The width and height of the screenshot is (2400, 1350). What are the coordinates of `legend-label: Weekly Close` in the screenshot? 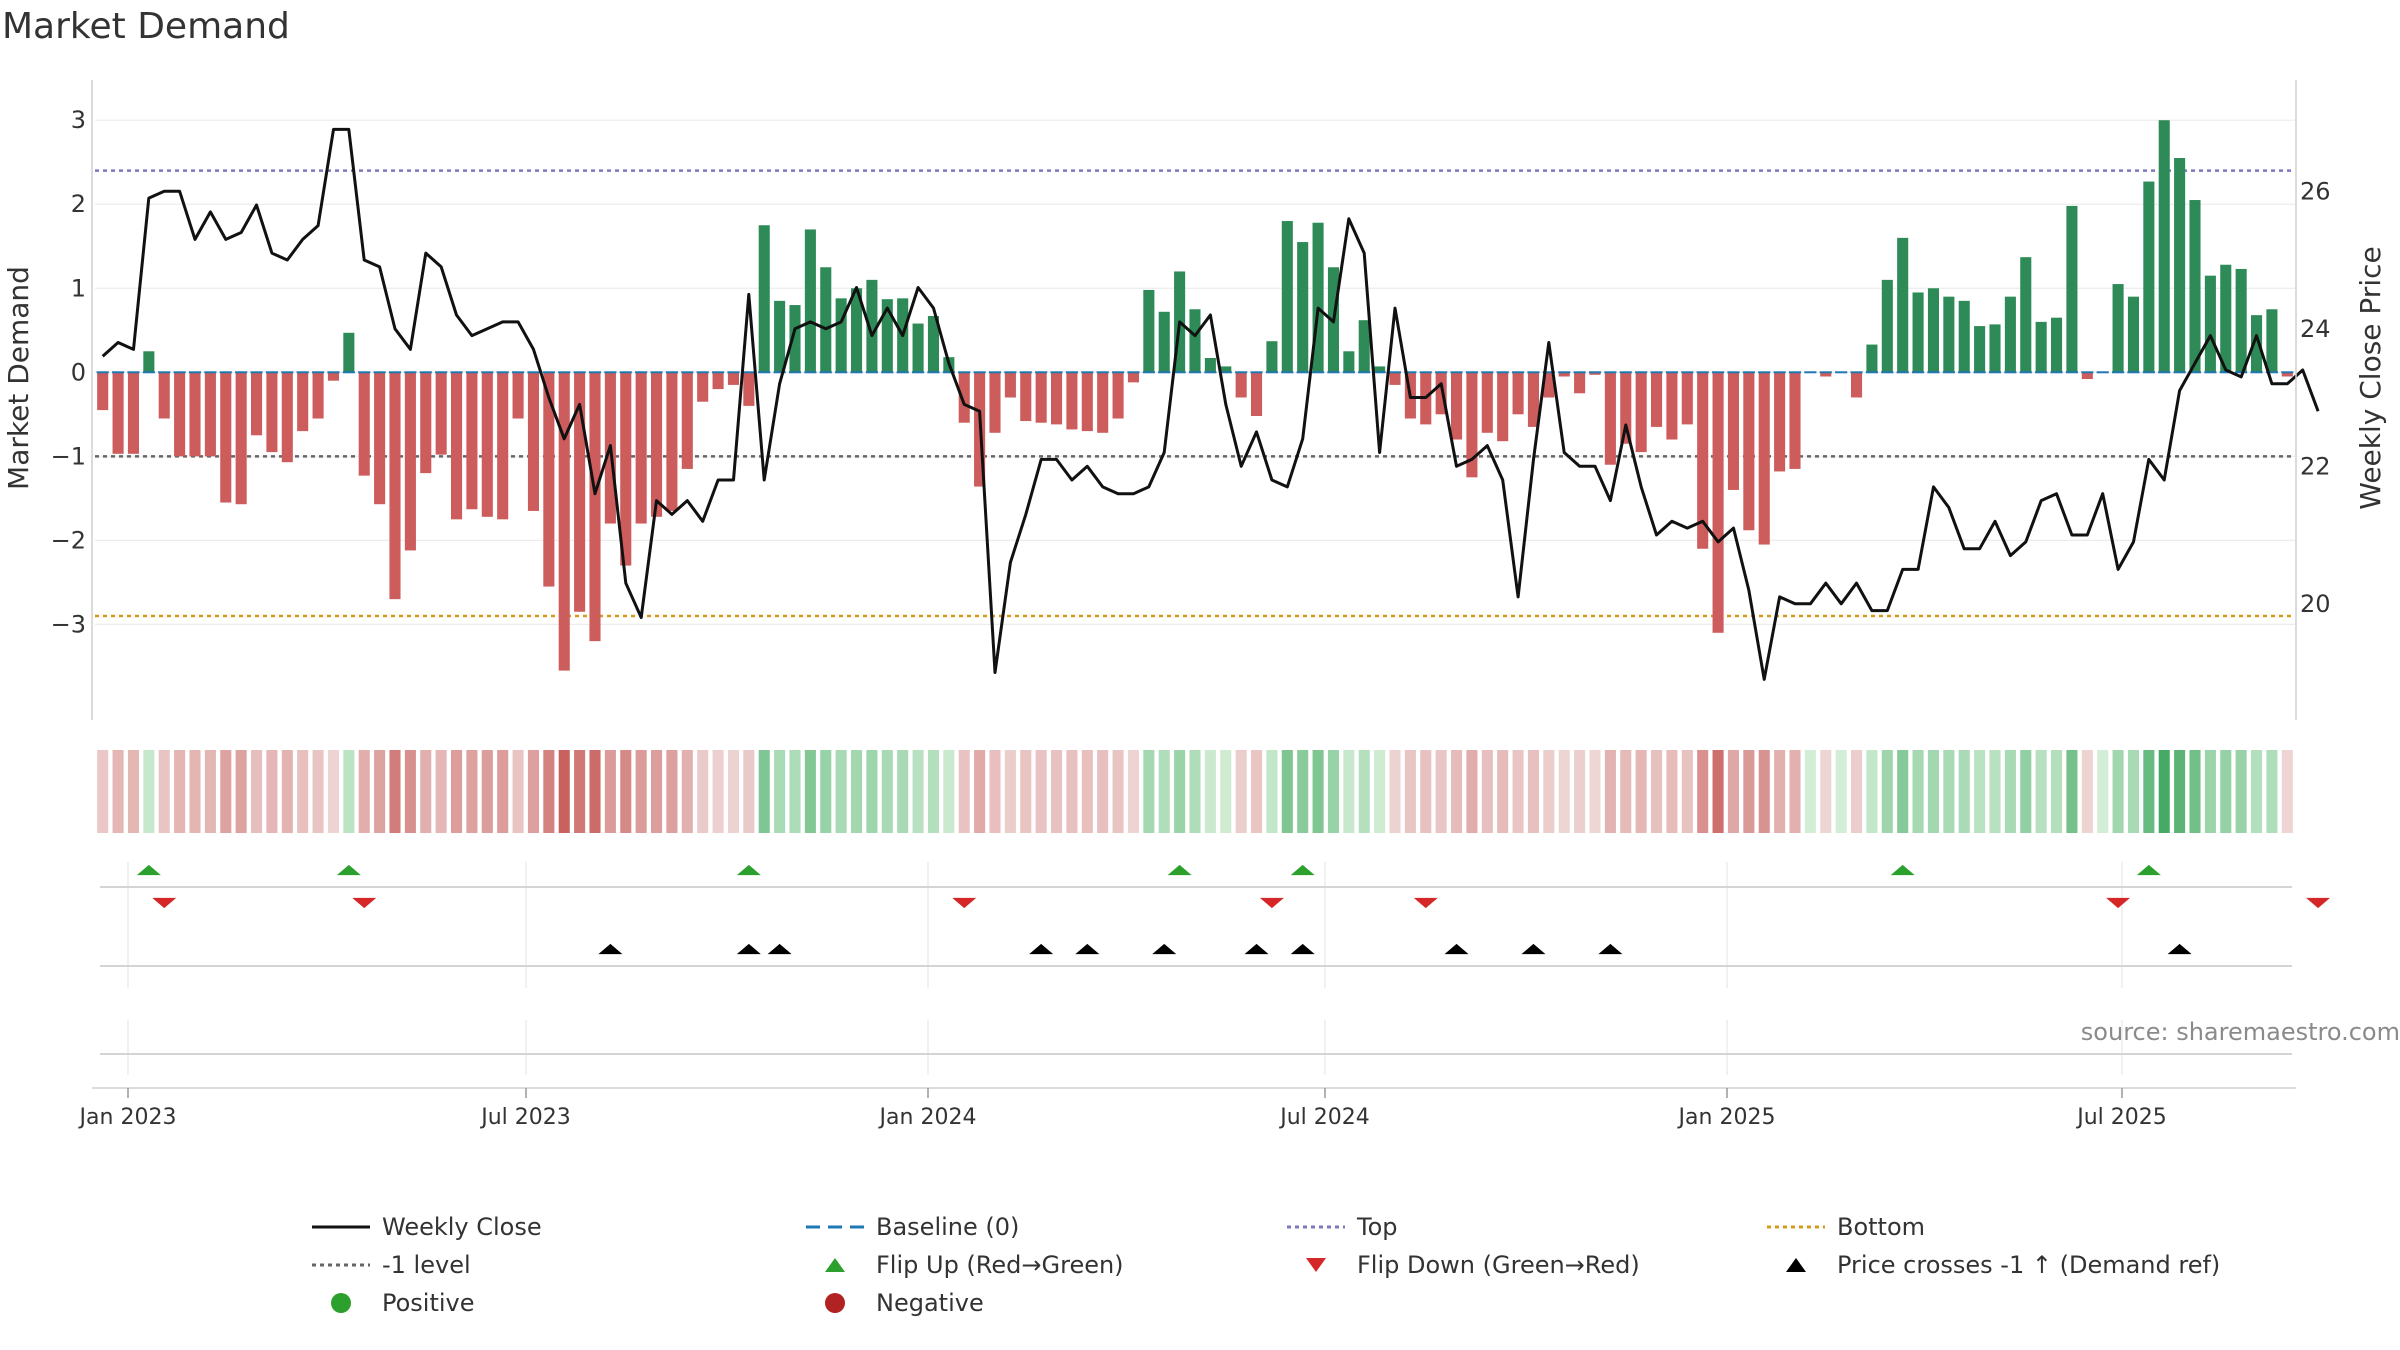 It's located at (462, 1227).